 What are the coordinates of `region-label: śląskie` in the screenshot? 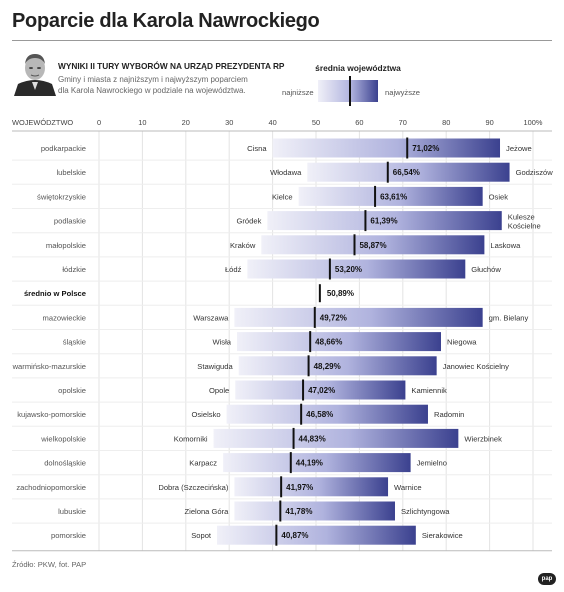 It's located at (74, 342).